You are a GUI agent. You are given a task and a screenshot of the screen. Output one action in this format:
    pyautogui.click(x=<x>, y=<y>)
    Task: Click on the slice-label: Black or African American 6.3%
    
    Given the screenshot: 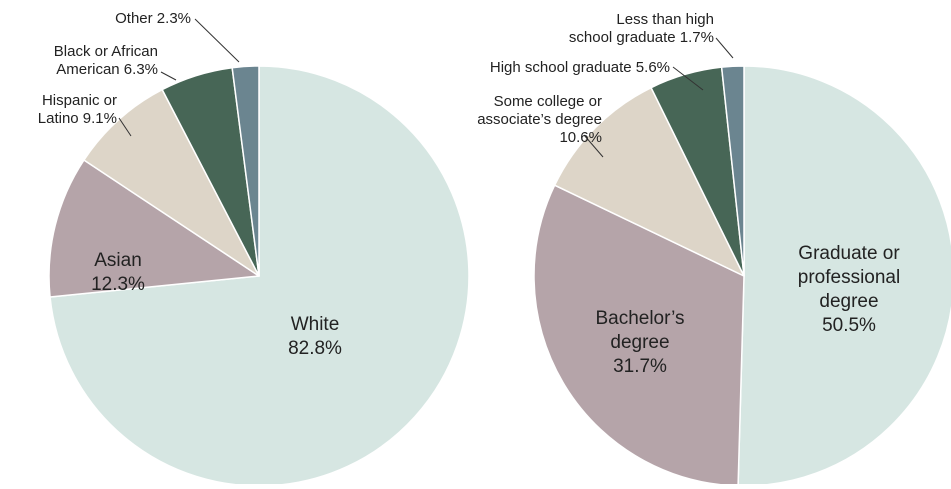 What is the action you would take?
    pyautogui.click(x=106, y=60)
    